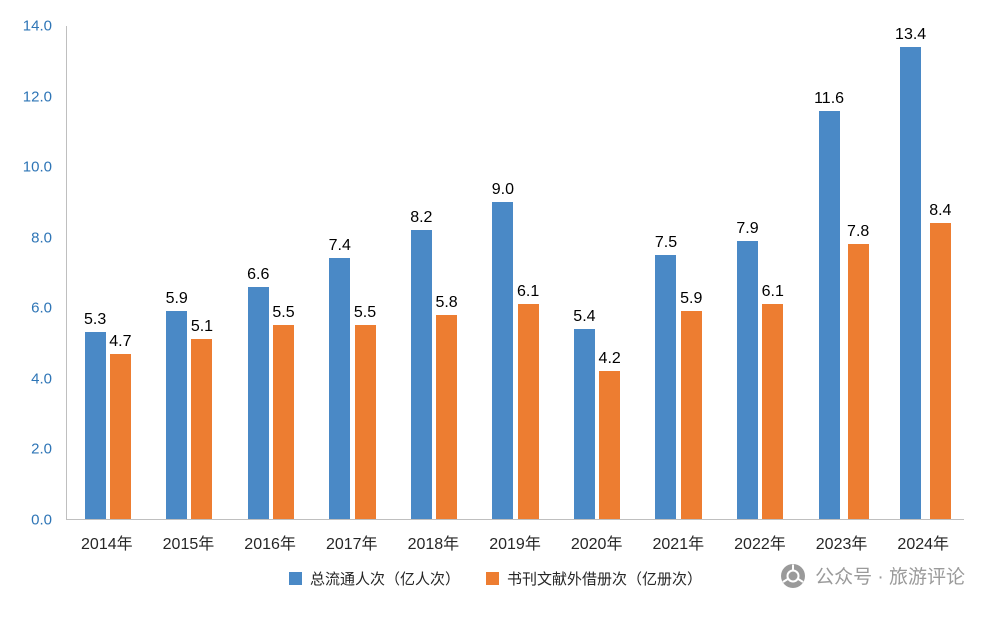  What do you see at coordinates (108, 272) in the screenshot?
I see `bar-group: 5.3 4.7` at bounding box center [108, 272].